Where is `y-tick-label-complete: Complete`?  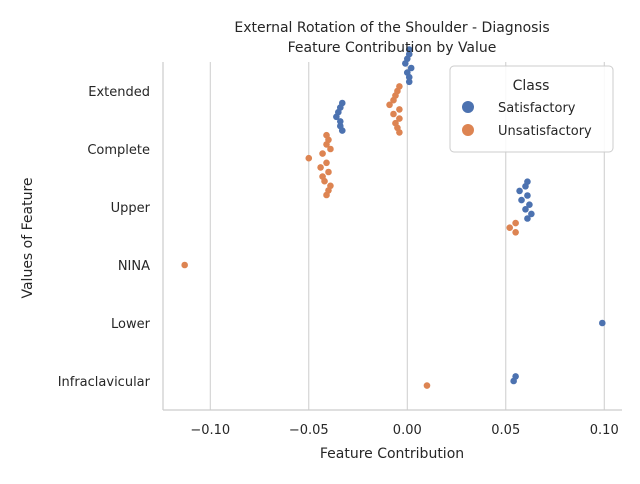 y-tick-label-complete: Complete is located at coordinates (118, 150).